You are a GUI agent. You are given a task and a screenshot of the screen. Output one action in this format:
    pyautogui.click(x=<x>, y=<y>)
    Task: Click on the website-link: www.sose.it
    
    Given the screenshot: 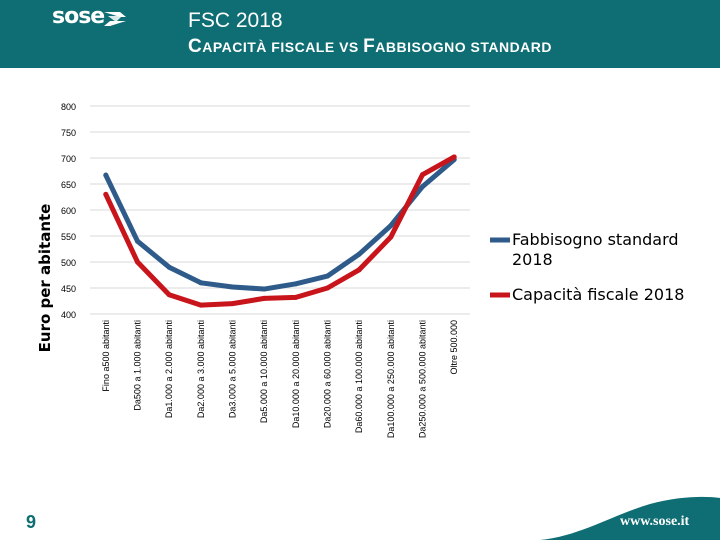 What is the action you would take?
    pyautogui.click(x=655, y=521)
    